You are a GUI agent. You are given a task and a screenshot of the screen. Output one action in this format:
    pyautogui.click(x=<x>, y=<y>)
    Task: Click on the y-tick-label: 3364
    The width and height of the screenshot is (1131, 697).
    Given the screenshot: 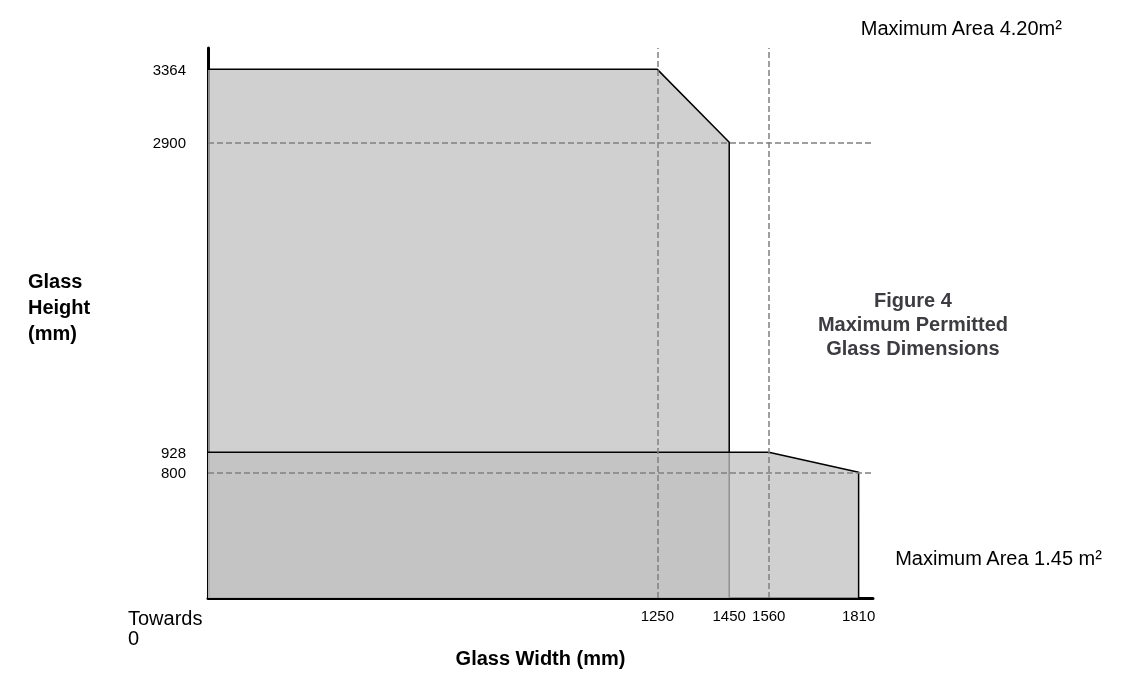 What is the action you would take?
    pyautogui.click(x=169, y=69)
    